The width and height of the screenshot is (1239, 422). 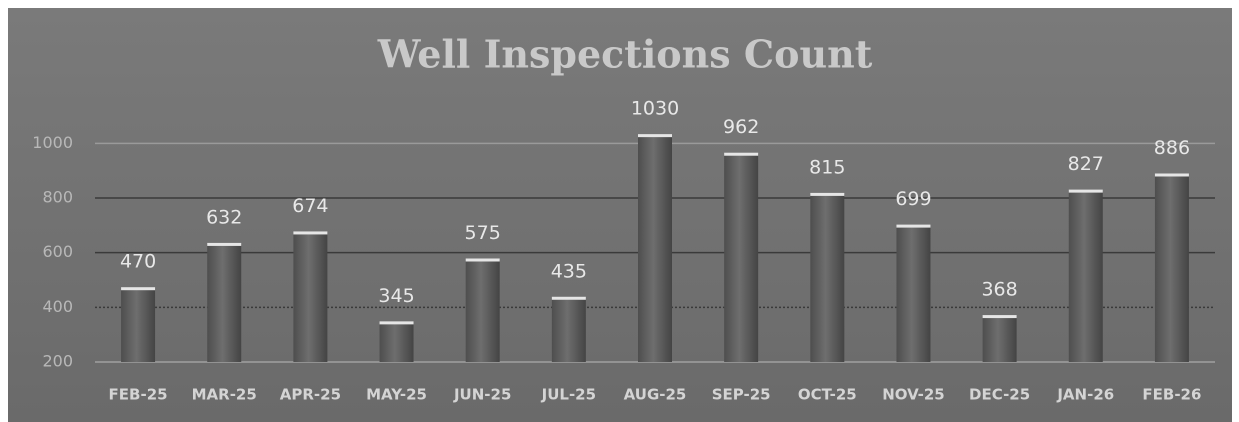 I want to click on data-label: 632, so click(x=224, y=217).